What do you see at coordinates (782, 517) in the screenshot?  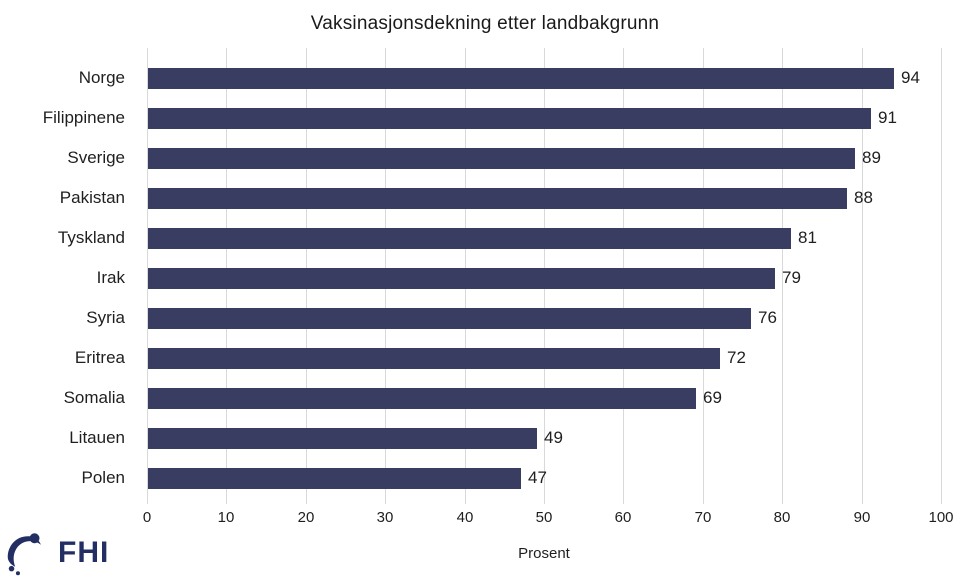 I see `x-tick-label: 80` at bounding box center [782, 517].